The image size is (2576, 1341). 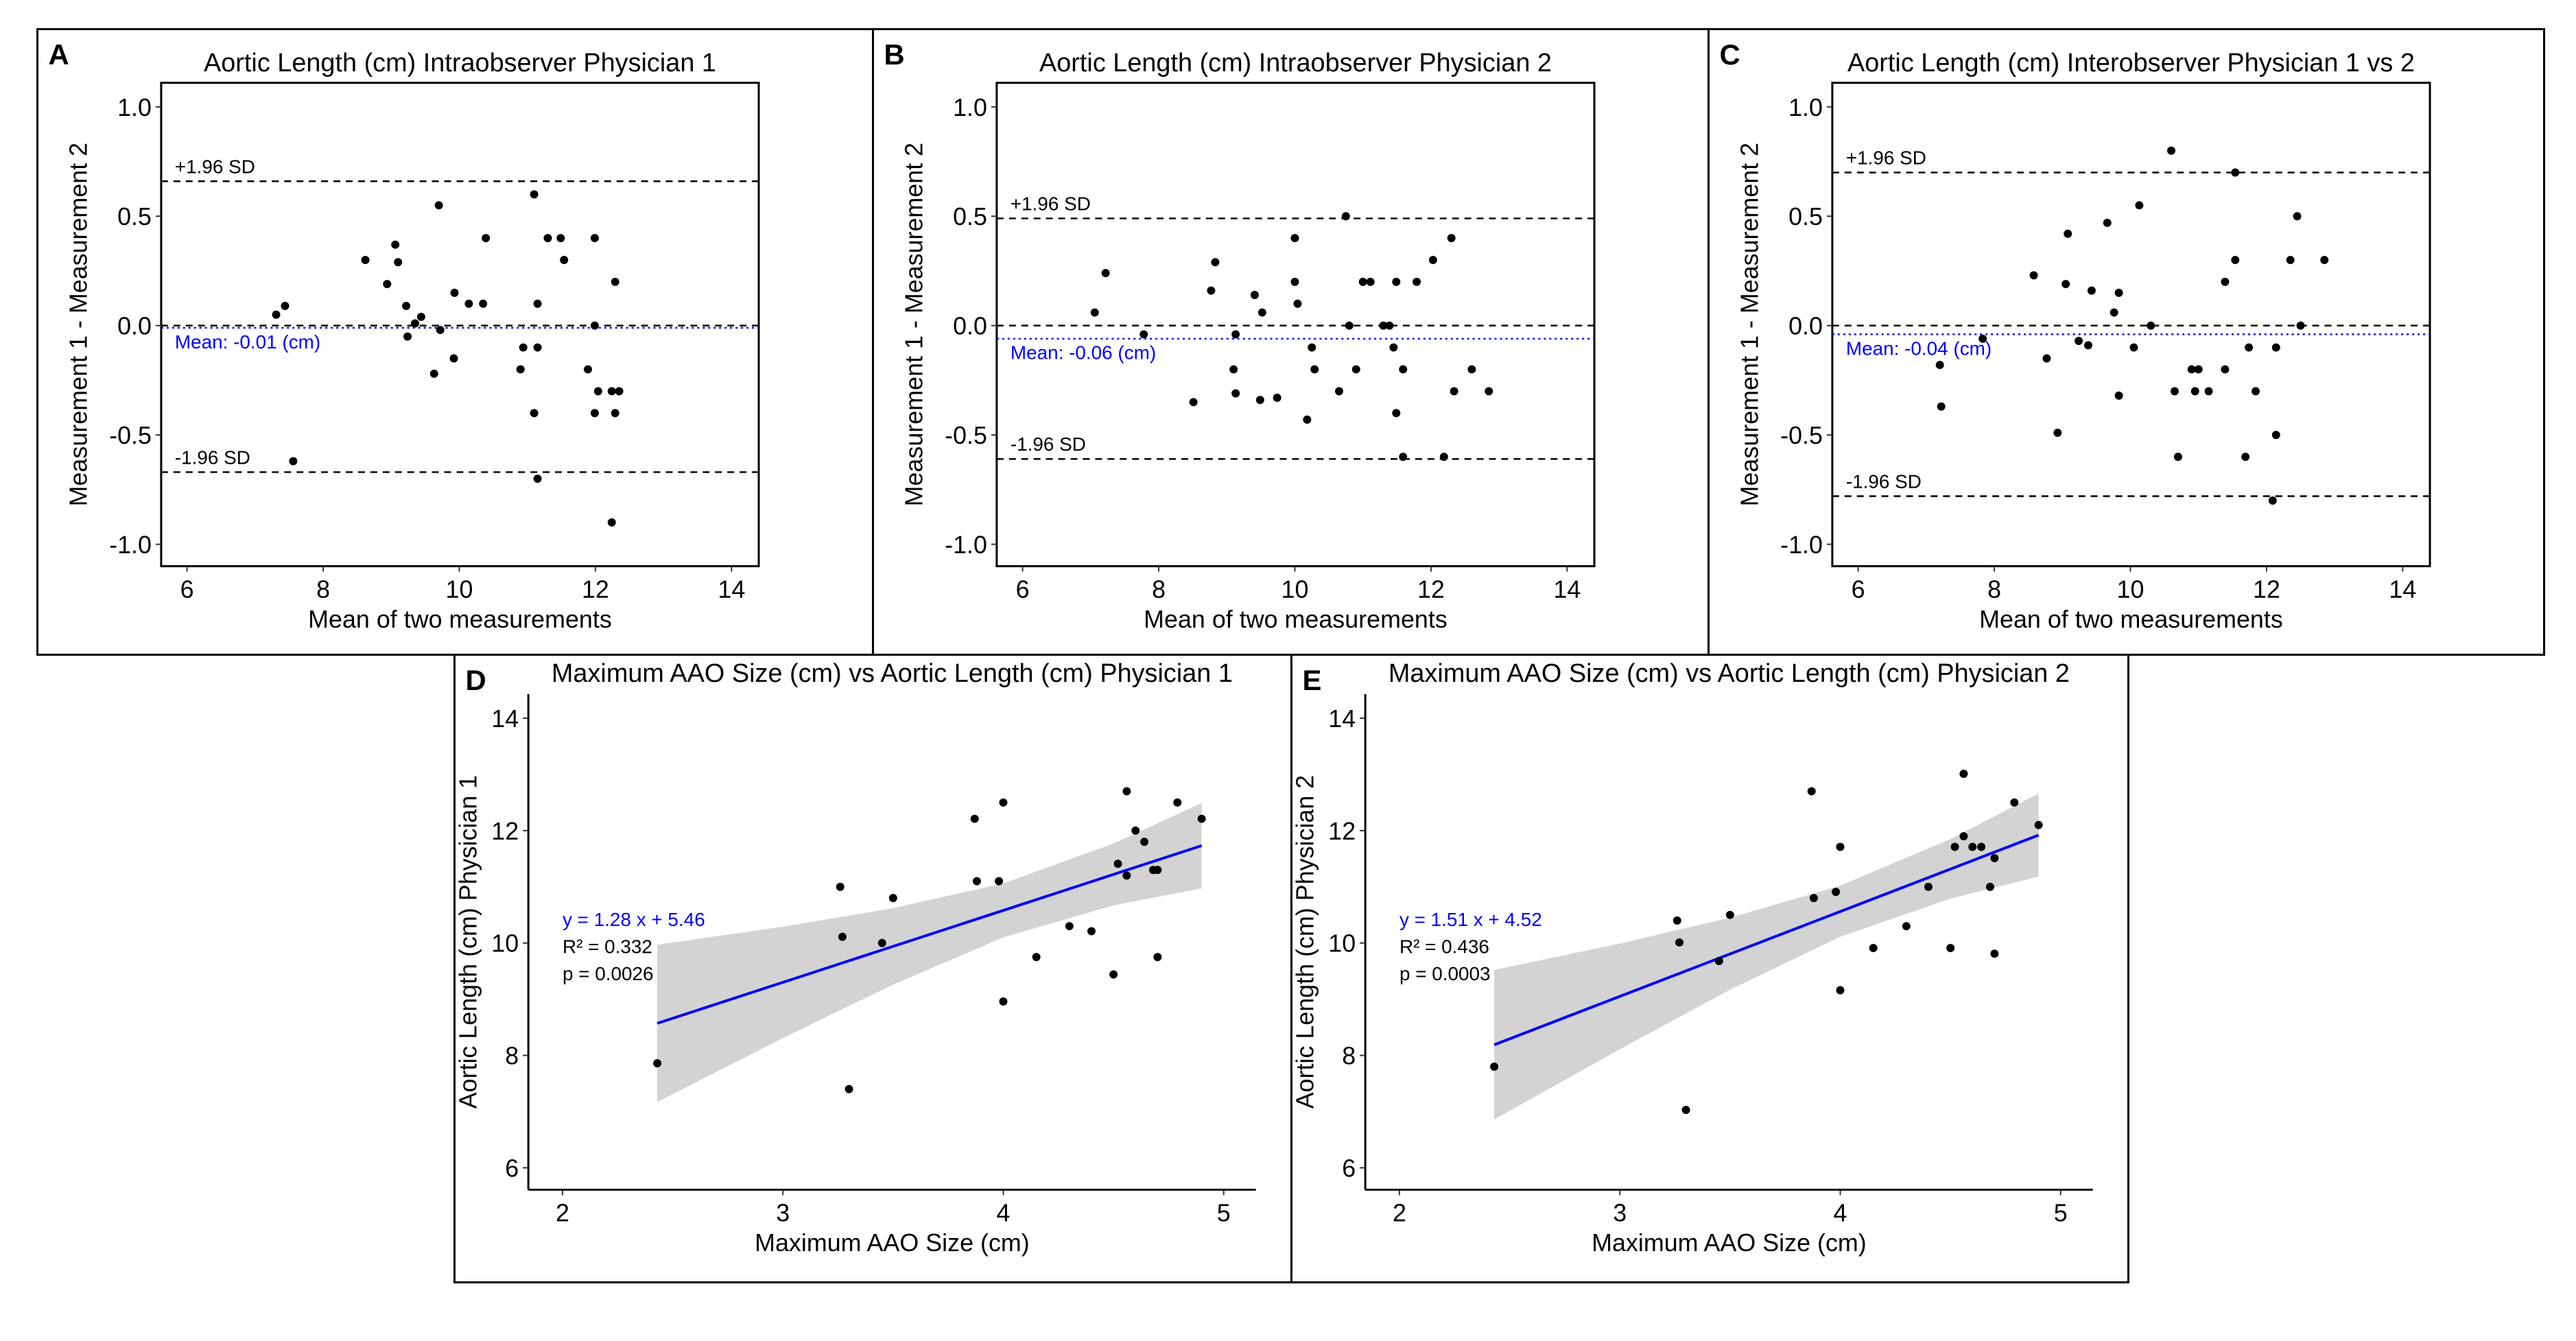 I want to click on regression-equation: y = 1.28 x + 5.46, so click(x=634, y=919).